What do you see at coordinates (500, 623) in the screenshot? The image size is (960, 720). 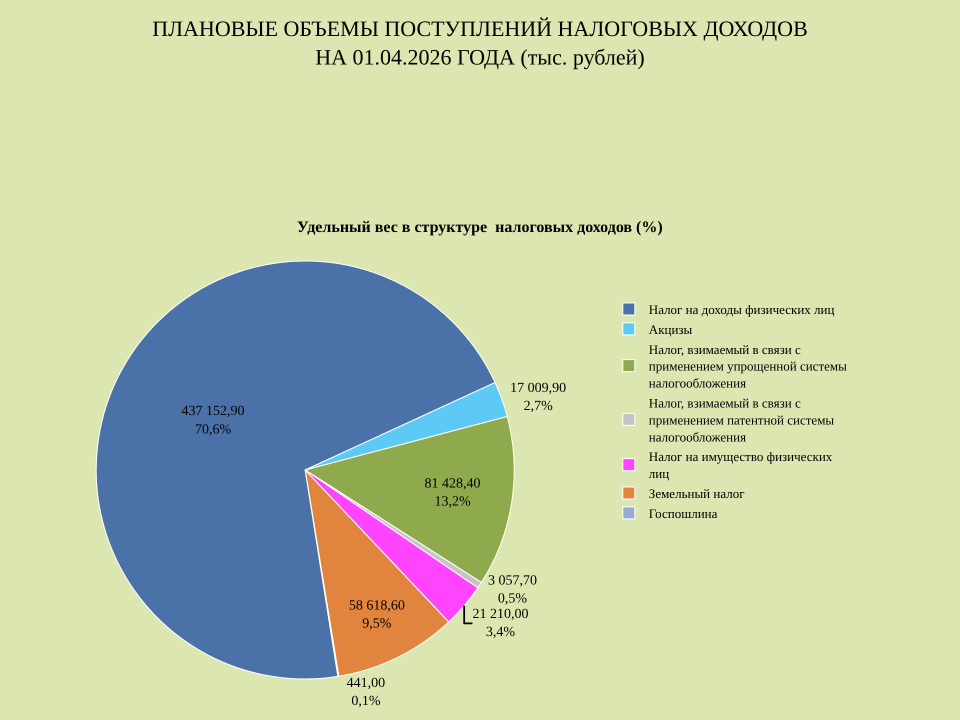 I see `data-label: 21 210,00 3,4%` at bounding box center [500, 623].